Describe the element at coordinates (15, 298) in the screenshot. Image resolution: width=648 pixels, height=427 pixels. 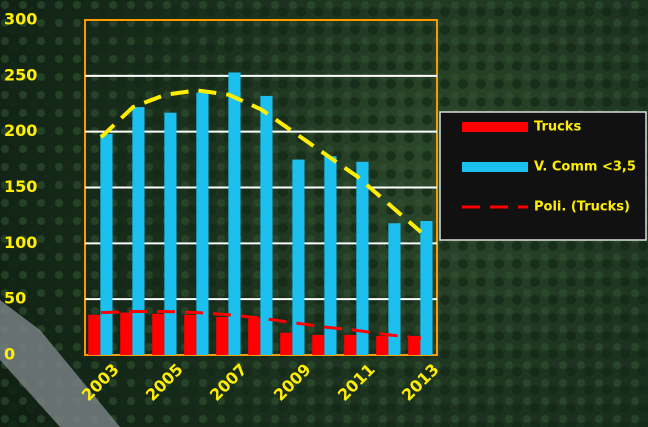
I see `y-tick-label: 50` at that location.